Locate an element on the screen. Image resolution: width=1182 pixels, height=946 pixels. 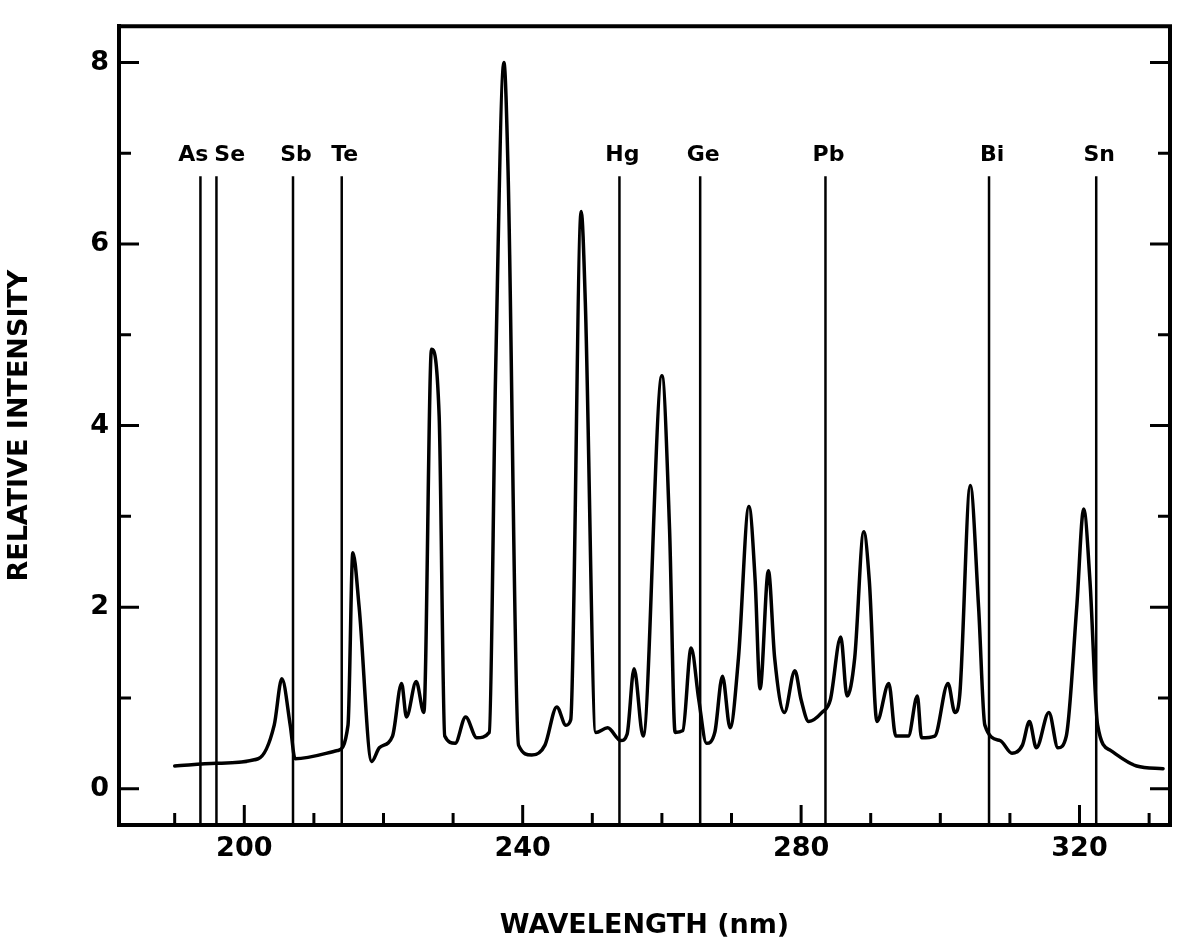
y-tick-label: 4 is located at coordinates (99, 423).